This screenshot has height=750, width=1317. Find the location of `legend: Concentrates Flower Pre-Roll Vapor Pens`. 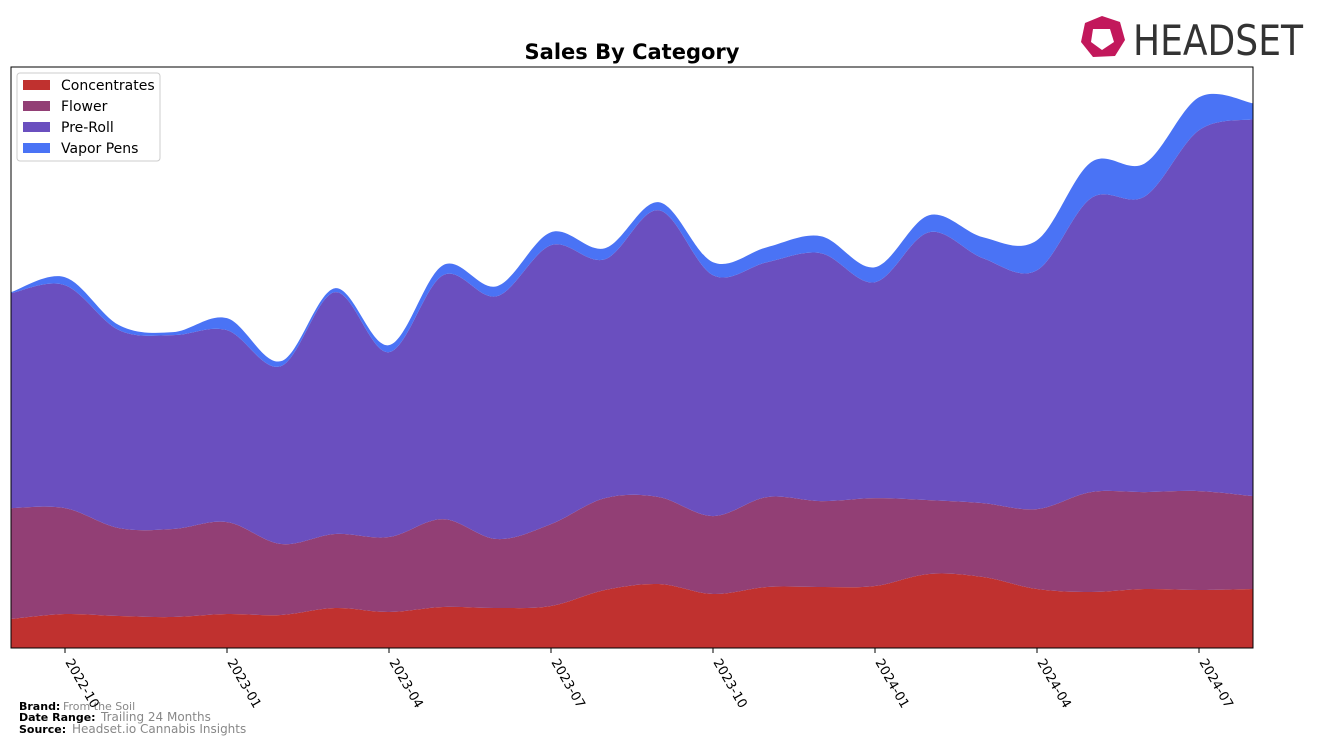

legend: Concentrates Flower Pre-Roll Vapor Pens is located at coordinates (88, 117).